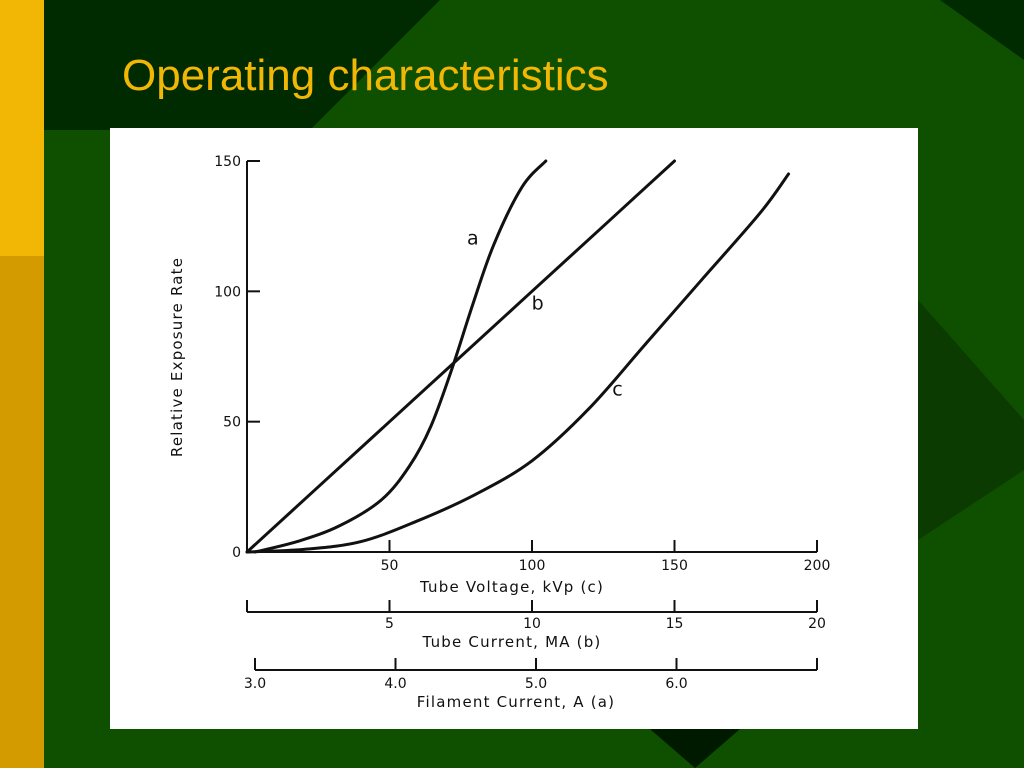 Image resolution: width=1024 pixels, height=768 pixels. What do you see at coordinates (512, 642) in the screenshot?
I see `x-axis-title-b: Tube Current, MA (b)` at bounding box center [512, 642].